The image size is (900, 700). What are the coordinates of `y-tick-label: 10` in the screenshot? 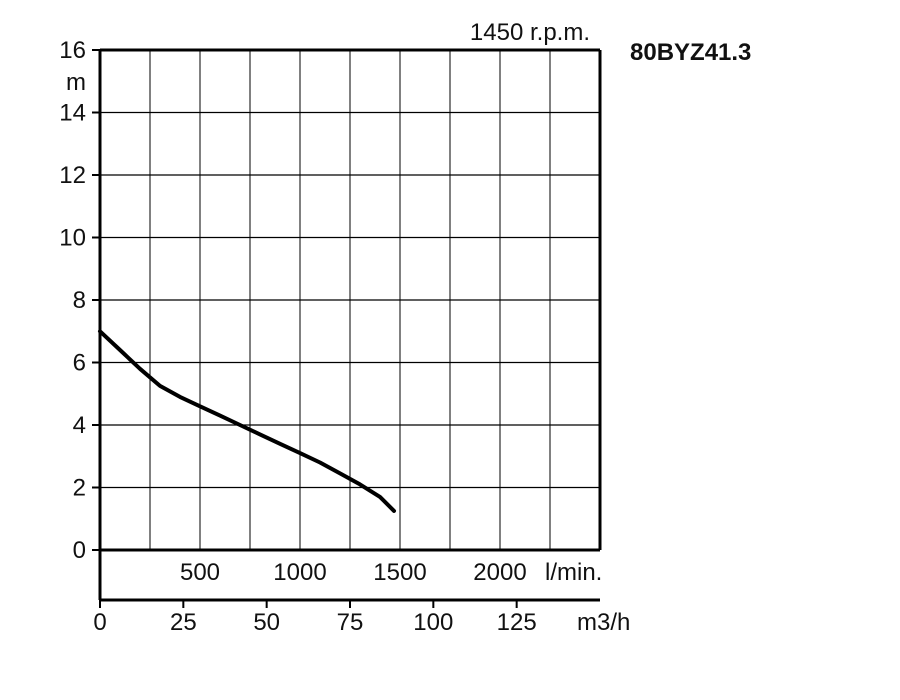 It's located at (72, 238).